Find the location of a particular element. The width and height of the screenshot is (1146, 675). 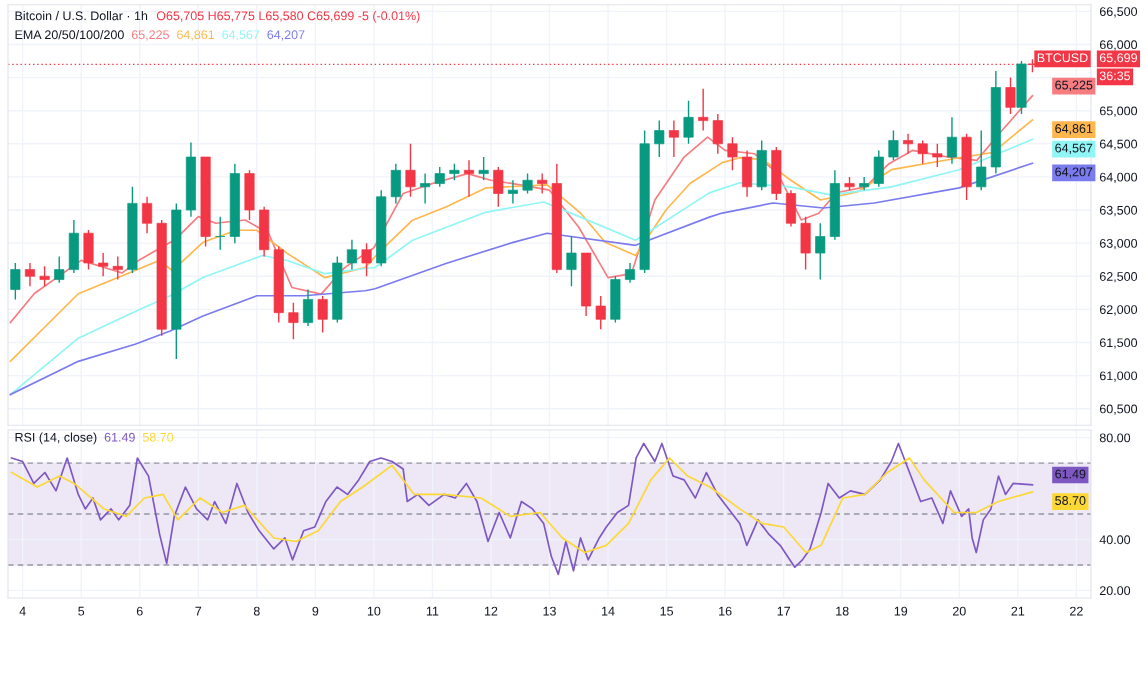

x-tick-label: 22 is located at coordinates (1076, 611).